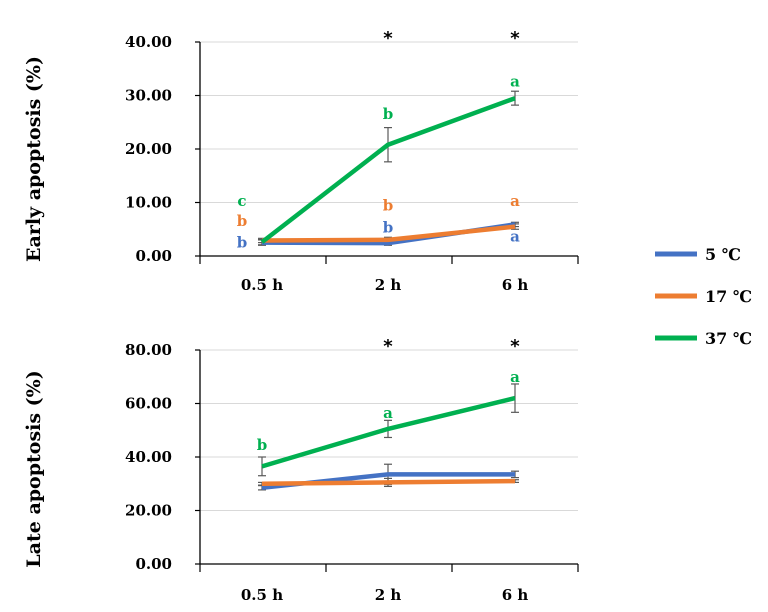  What do you see at coordinates (515, 285) in the screenshot?
I see `early-x-tick-label: 6 h` at bounding box center [515, 285].